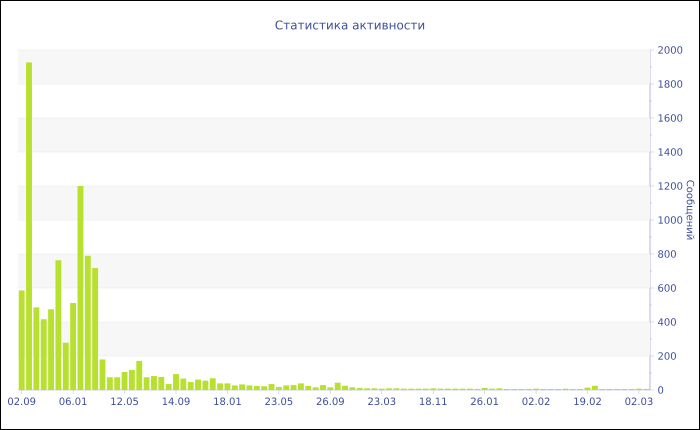 The image size is (700, 430). Describe the element at coordinates (536, 402) in the screenshot. I see `x-tick-label: 02.02` at that location.